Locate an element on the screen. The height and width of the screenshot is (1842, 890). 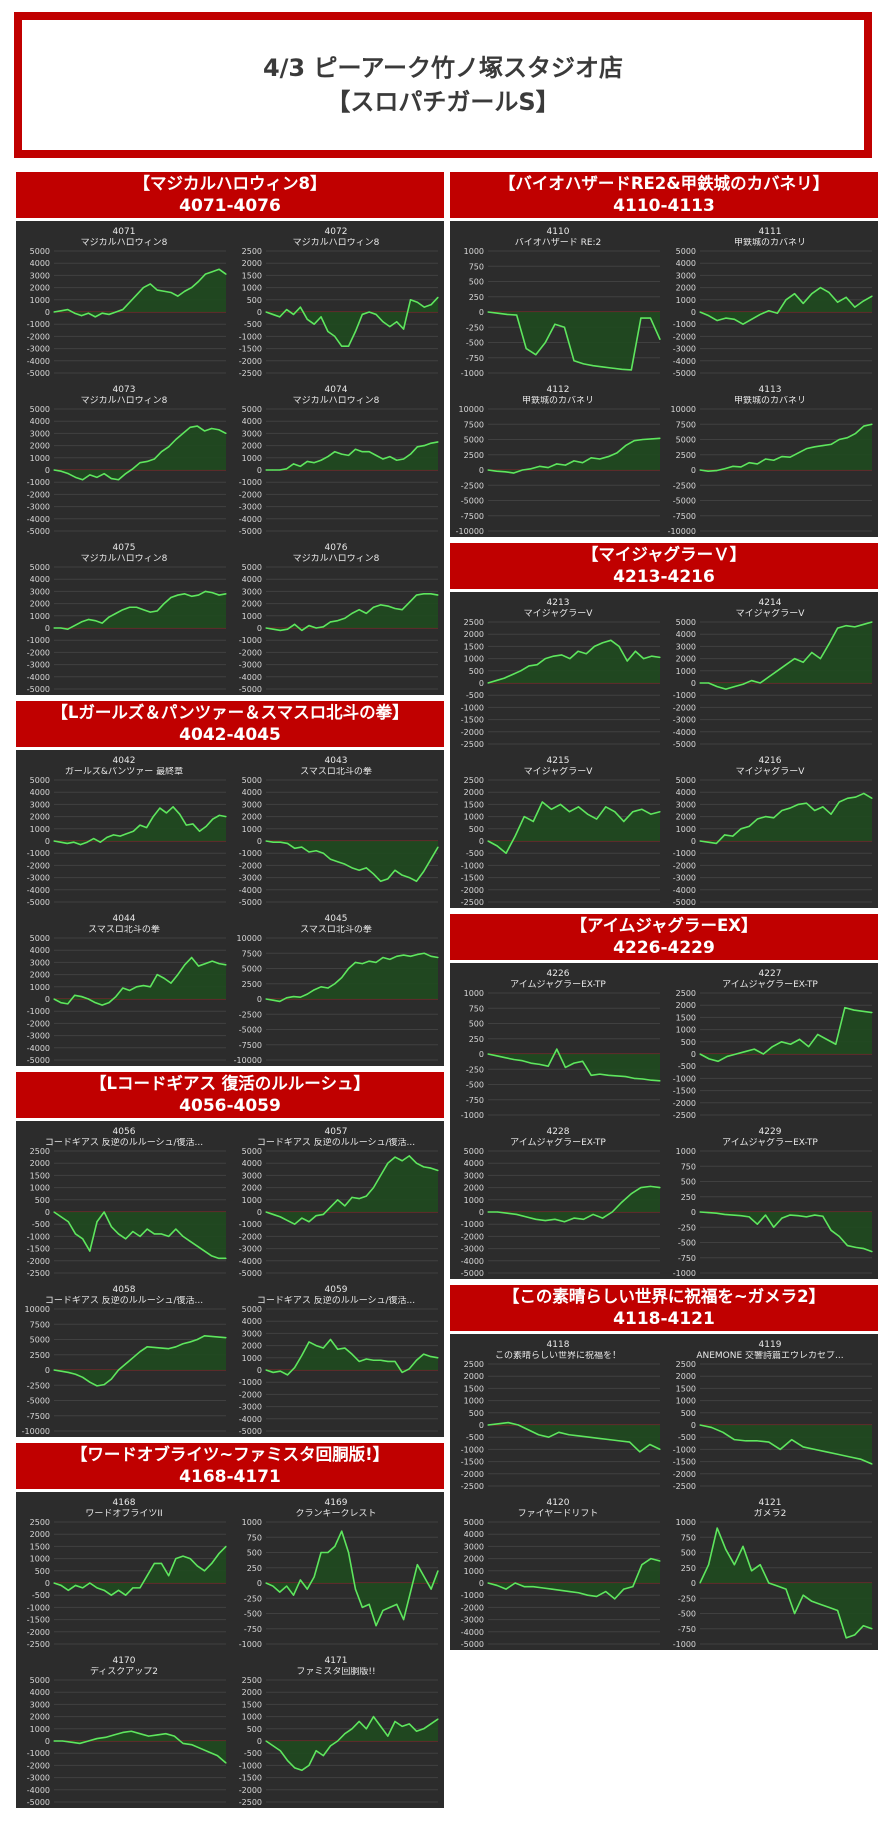
machine-name: スマスロ北斗の拳 is located at coordinates (124, 930).